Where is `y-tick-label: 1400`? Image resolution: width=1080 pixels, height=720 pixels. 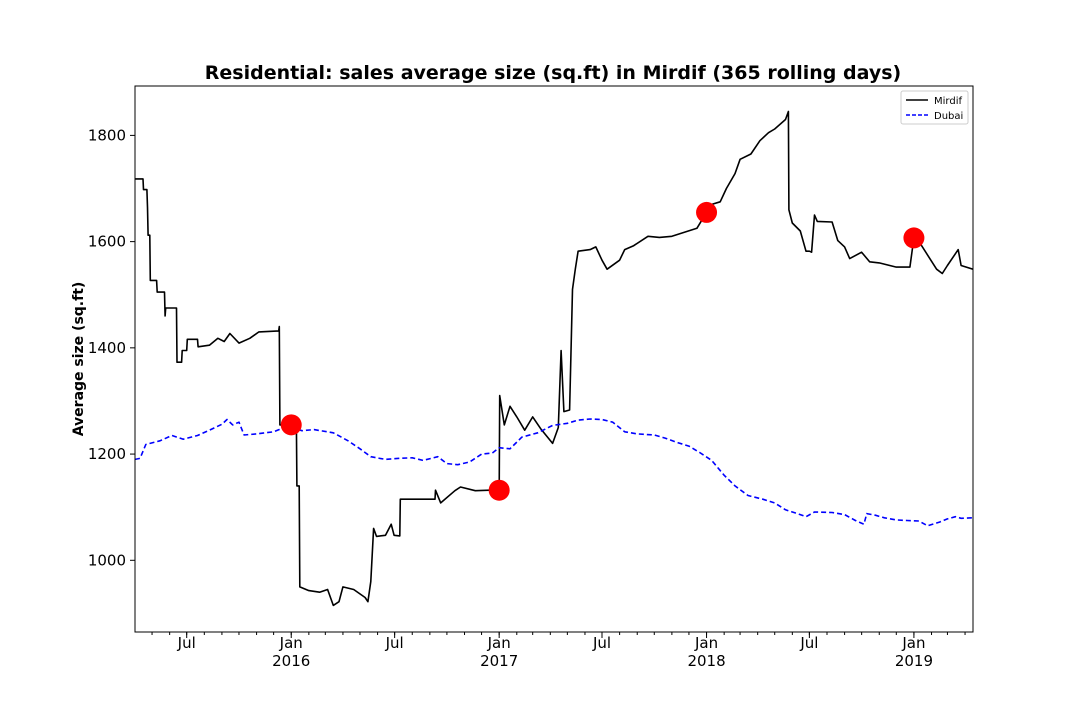
y-tick-label: 1400 is located at coordinates (107, 348).